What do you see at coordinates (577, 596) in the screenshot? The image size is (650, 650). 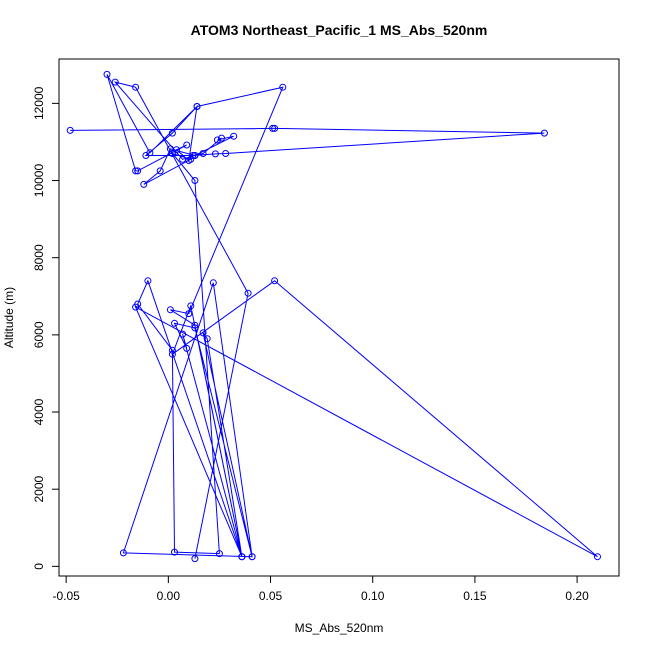 I see `x-tick-label: 0.20` at bounding box center [577, 596].